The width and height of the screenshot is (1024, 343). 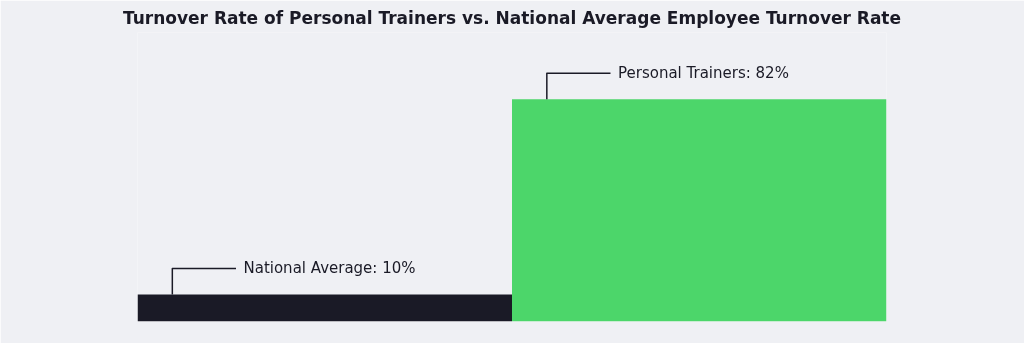 I want to click on data-label: Personal Trainers: 82%, so click(x=703, y=73).